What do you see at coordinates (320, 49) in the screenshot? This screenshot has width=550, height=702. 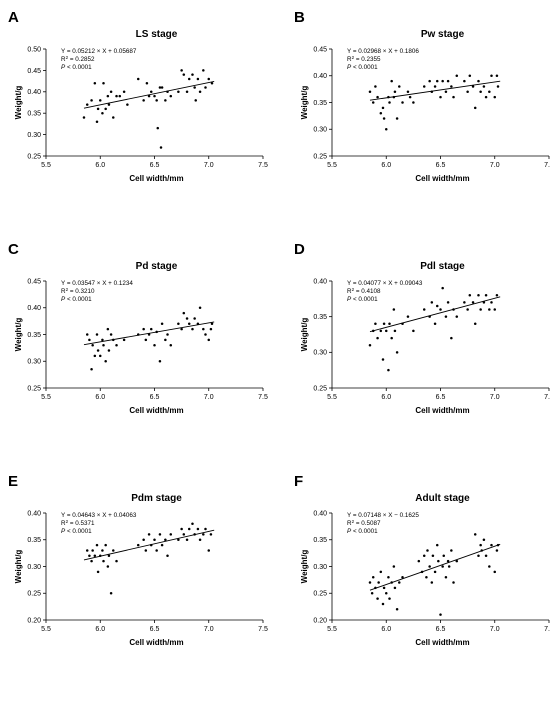 I see `y-tick-label: 0.45` at bounding box center [320, 49].